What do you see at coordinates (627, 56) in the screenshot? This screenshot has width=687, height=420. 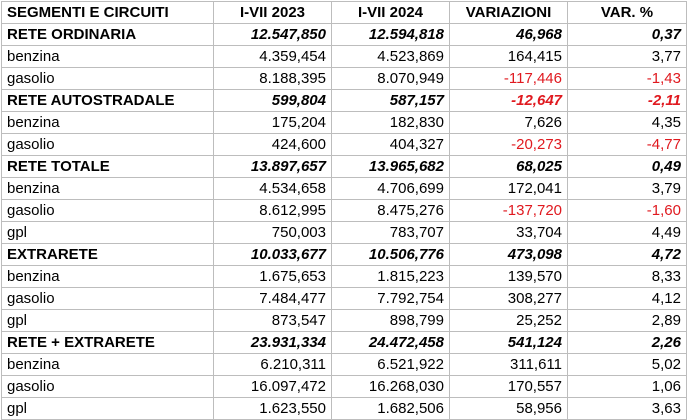 I see `variation-percent: 3,77` at bounding box center [627, 56].